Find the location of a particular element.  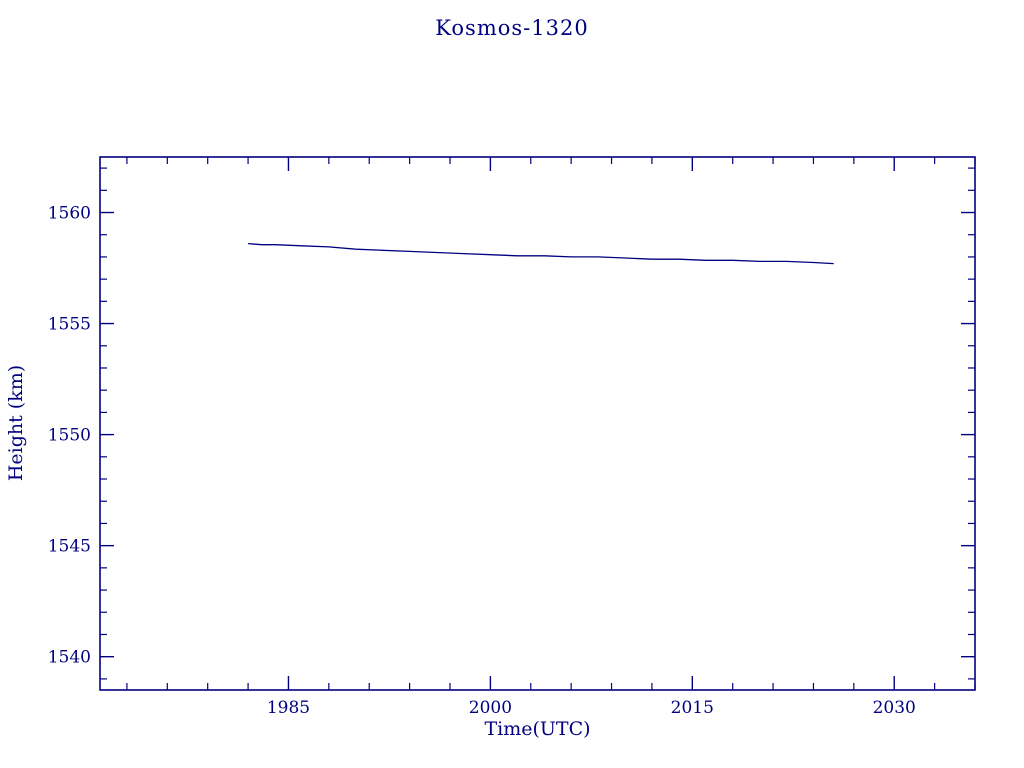

svg-text: 1985 is located at coordinates (288, 708).